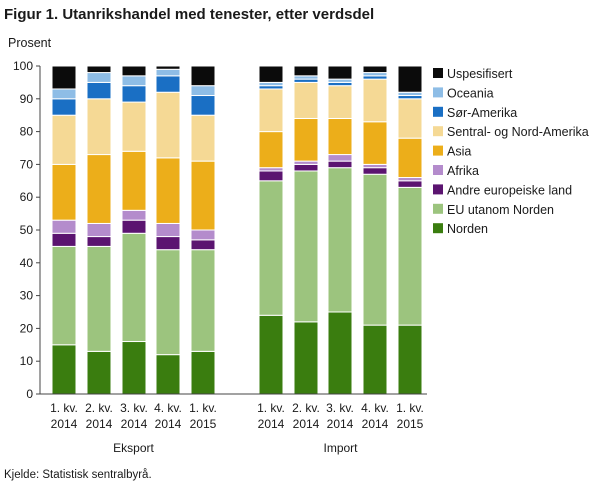  What do you see at coordinates (64, 424) in the screenshot?
I see `x-tick-label-line2-0: 2014` at bounding box center [64, 424].